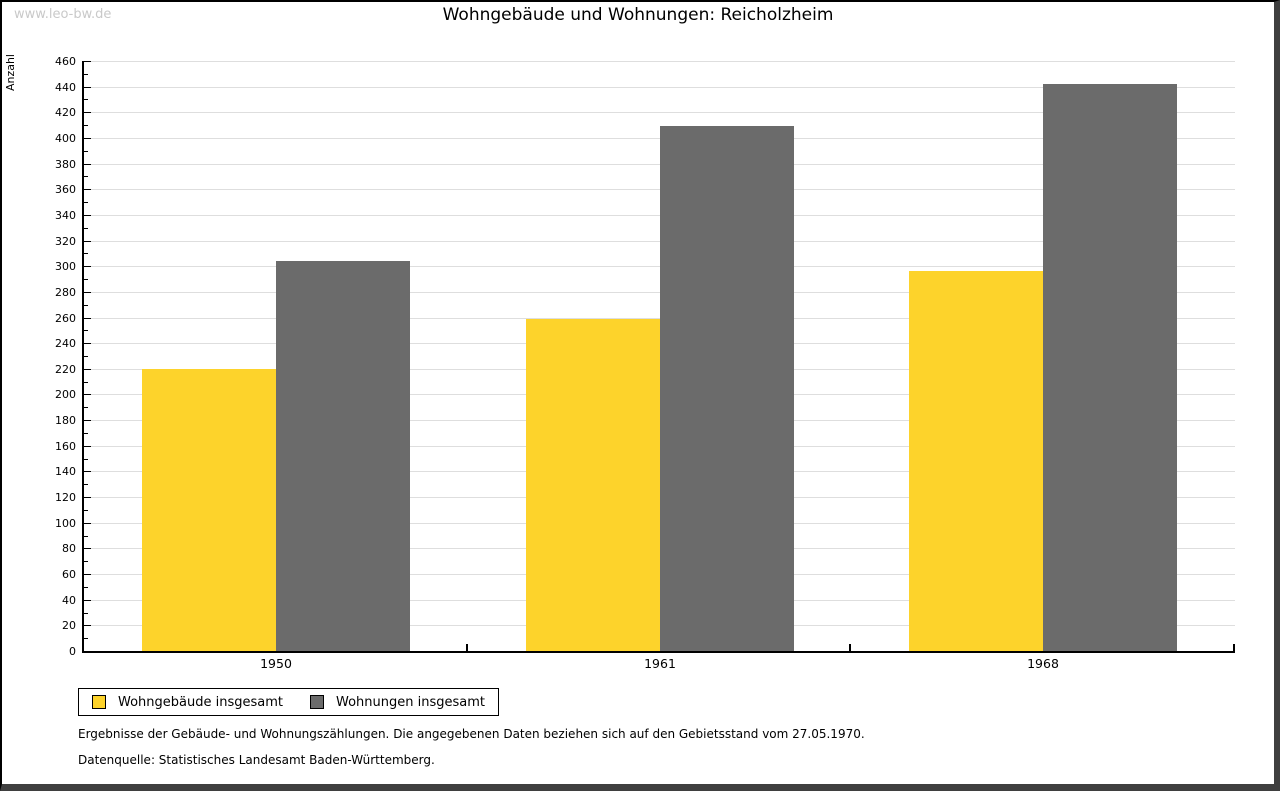 The image size is (1280, 791). What do you see at coordinates (69, 574) in the screenshot?
I see `y-axis-tick-label: 60` at bounding box center [69, 574].